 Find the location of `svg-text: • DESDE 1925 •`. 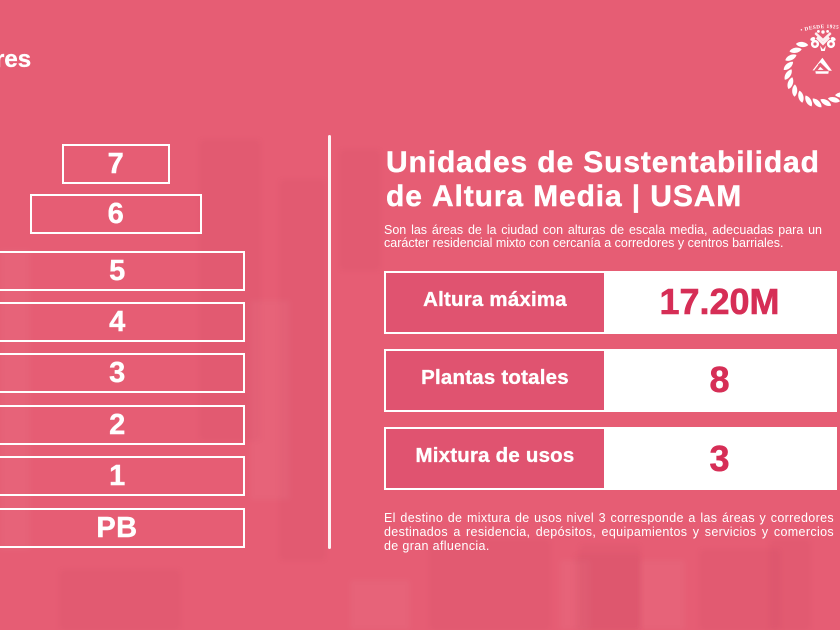

svg-text: • DESDE 1925 • is located at coordinates (820, 29).